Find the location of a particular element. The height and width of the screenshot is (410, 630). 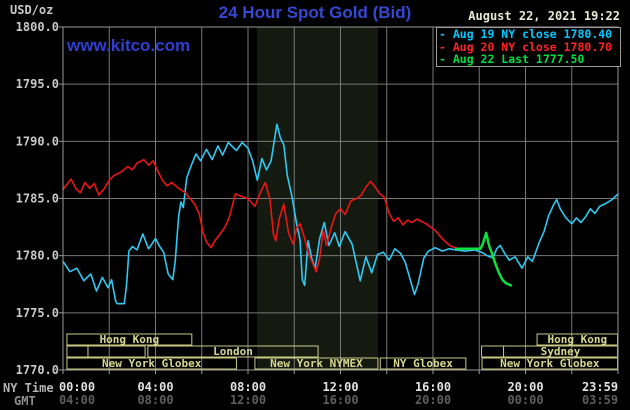

x-axis-label-ny: 12:00 is located at coordinates (340, 387).